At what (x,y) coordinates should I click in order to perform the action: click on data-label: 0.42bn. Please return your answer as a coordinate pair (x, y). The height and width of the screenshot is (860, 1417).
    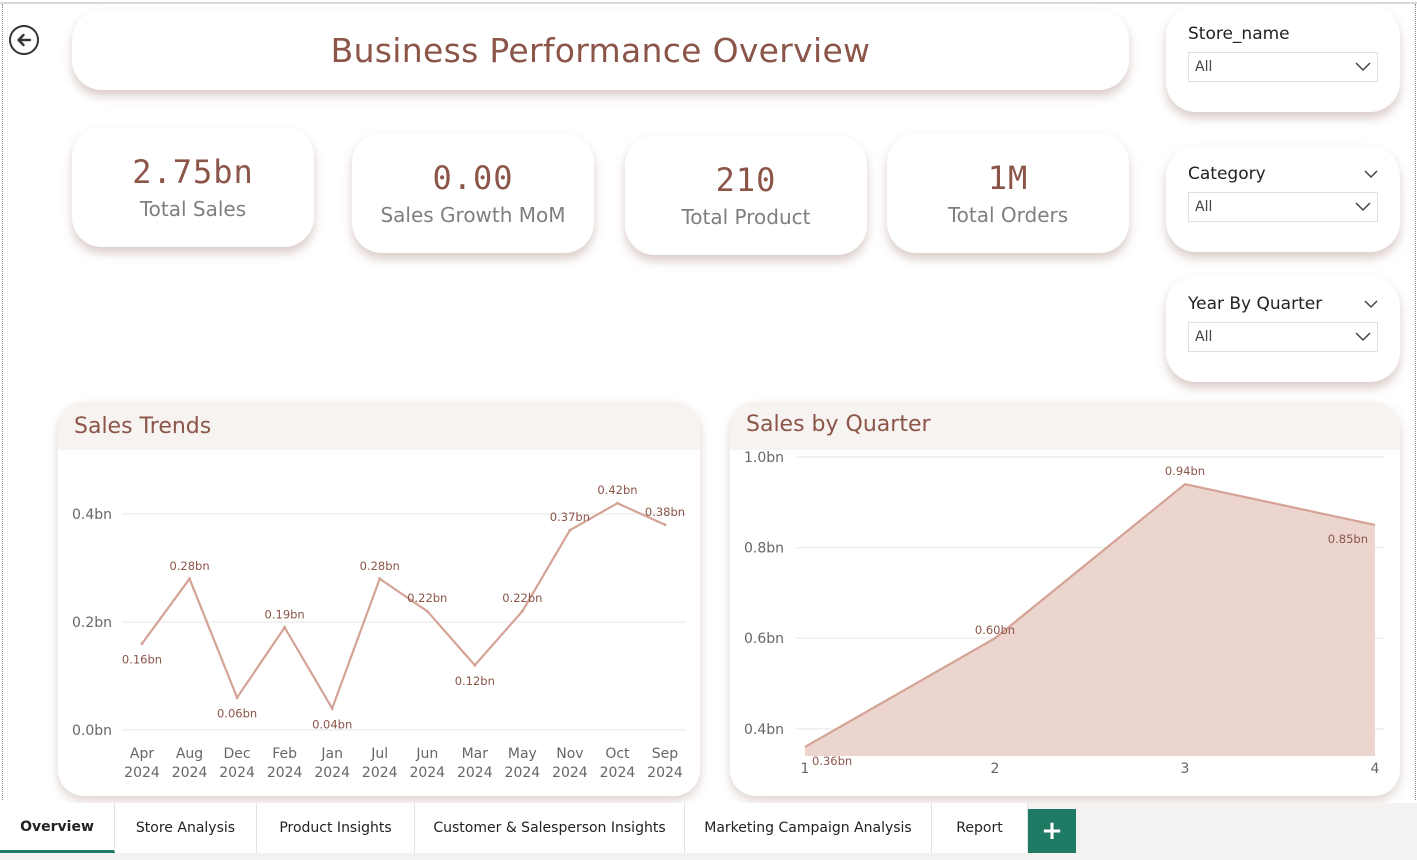
    Looking at the image, I should click on (617, 490).